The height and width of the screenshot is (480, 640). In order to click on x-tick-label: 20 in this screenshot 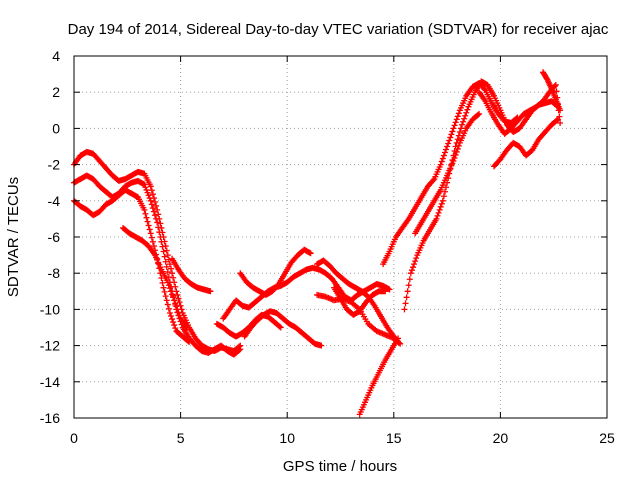, I will do `click(501, 438)`.